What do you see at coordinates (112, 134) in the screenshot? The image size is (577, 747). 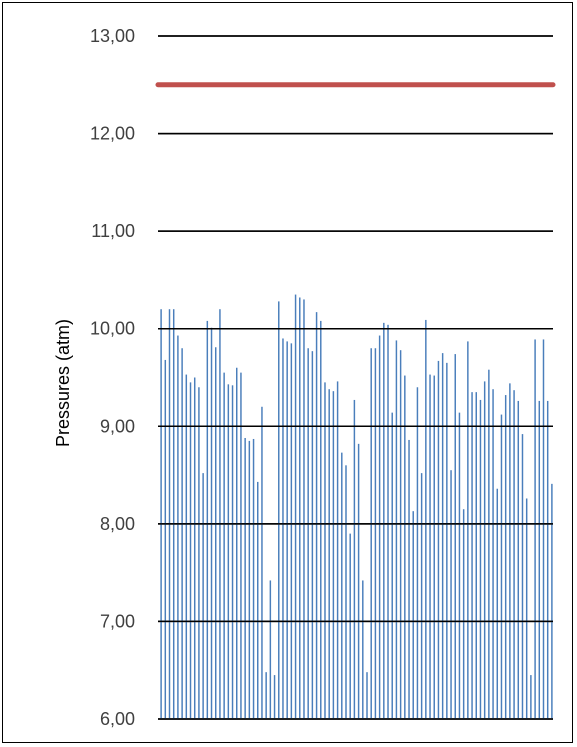 I see `y-tick-label: 12,00` at bounding box center [112, 134].